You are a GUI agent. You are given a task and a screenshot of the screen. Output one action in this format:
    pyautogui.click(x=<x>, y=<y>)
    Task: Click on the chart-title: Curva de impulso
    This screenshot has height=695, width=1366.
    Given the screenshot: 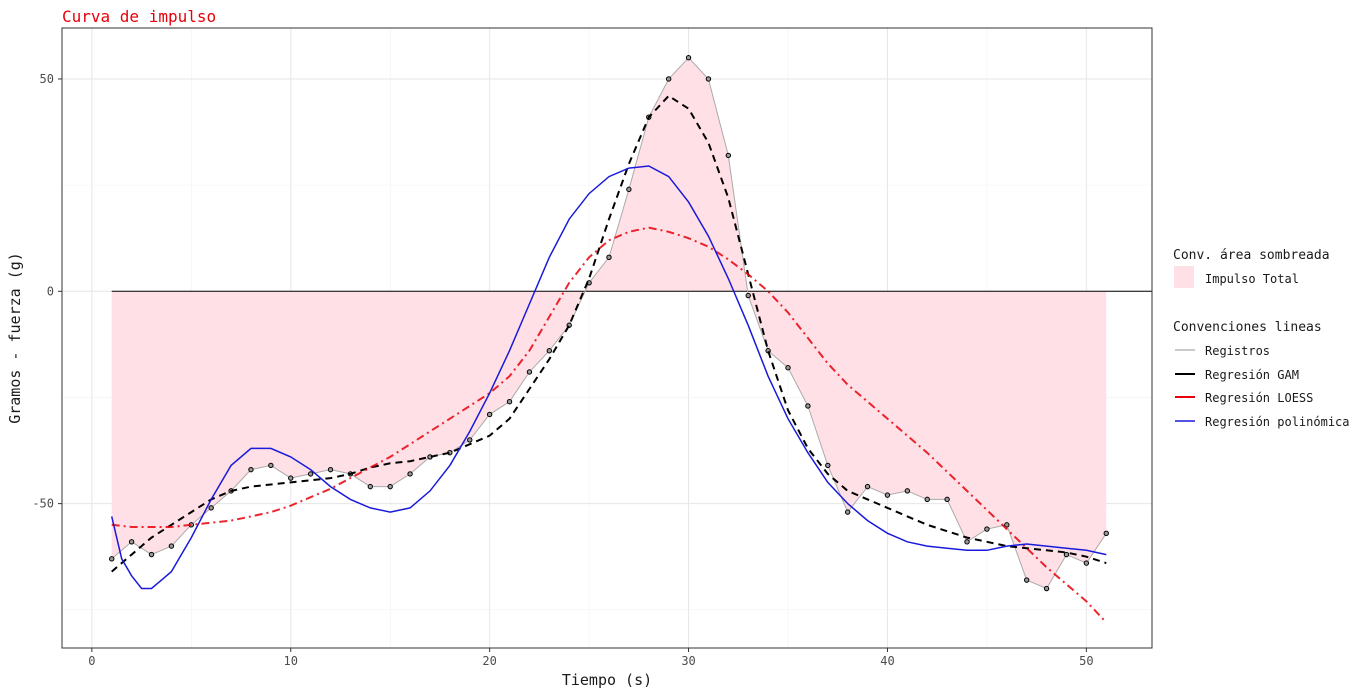 What is the action you would take?
    pyautogui.click(x=139, y=16)
    